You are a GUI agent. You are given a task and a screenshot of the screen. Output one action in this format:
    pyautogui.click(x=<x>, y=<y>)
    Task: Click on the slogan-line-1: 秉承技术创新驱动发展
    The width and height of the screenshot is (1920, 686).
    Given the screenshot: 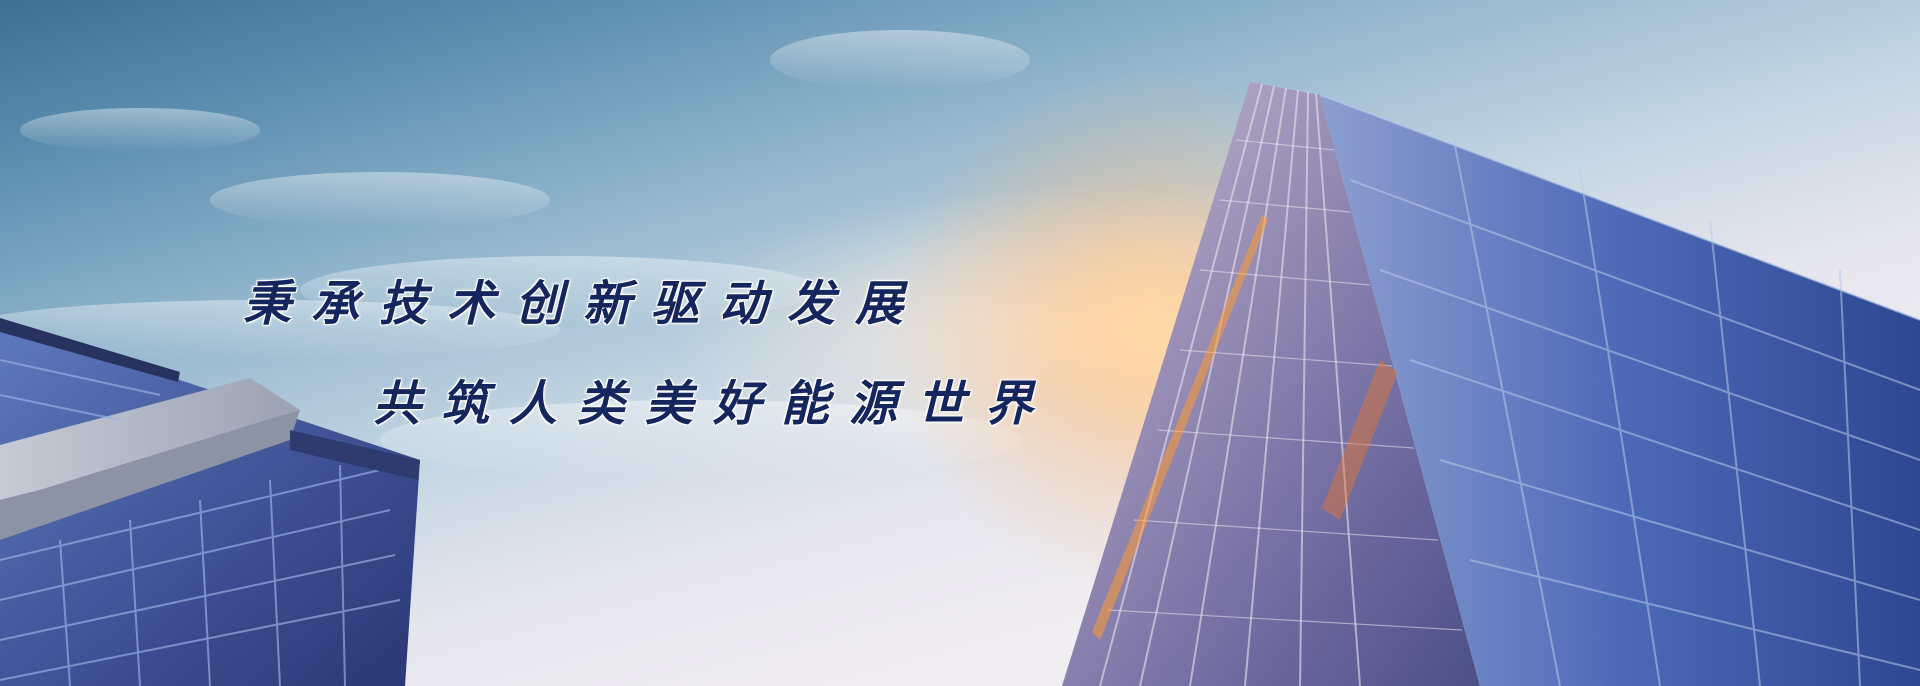 What is the action you would take?
    pyautogui.click(x=583, y=304)
    